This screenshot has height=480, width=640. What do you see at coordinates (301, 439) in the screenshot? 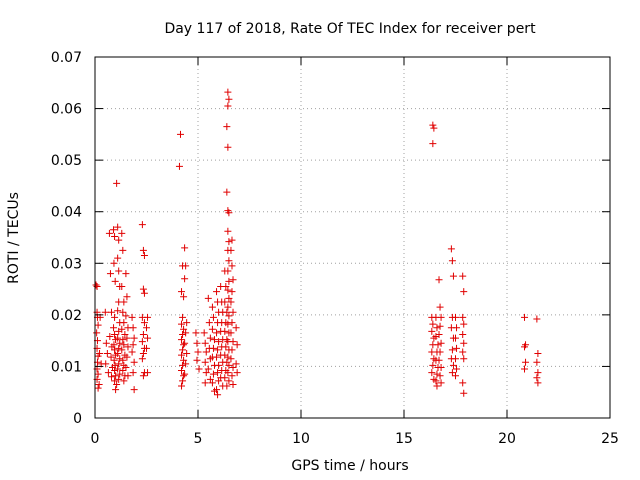
I see `x-tick-label: 10` at bounding box center [301, 439].